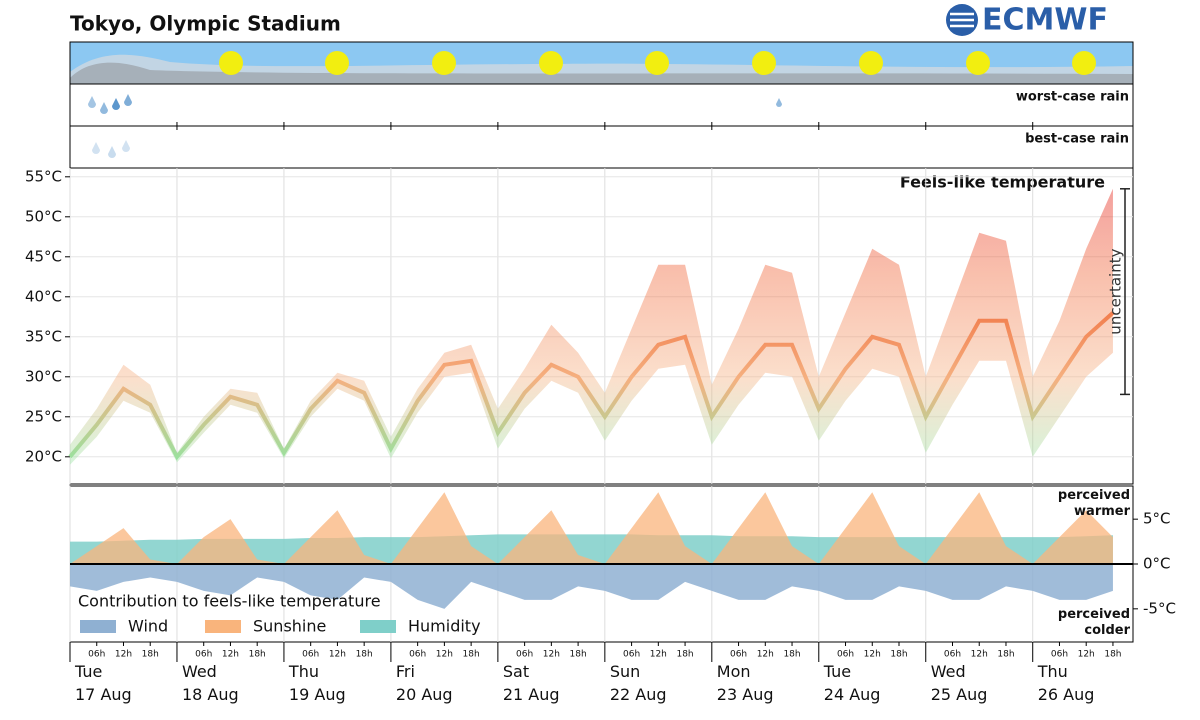 The image size is (1200, 720). What do you see at coordinates (1159, 608) in the screenshot?
I see `y-tick-label: -5°C` at bounding box center [1159, 608].